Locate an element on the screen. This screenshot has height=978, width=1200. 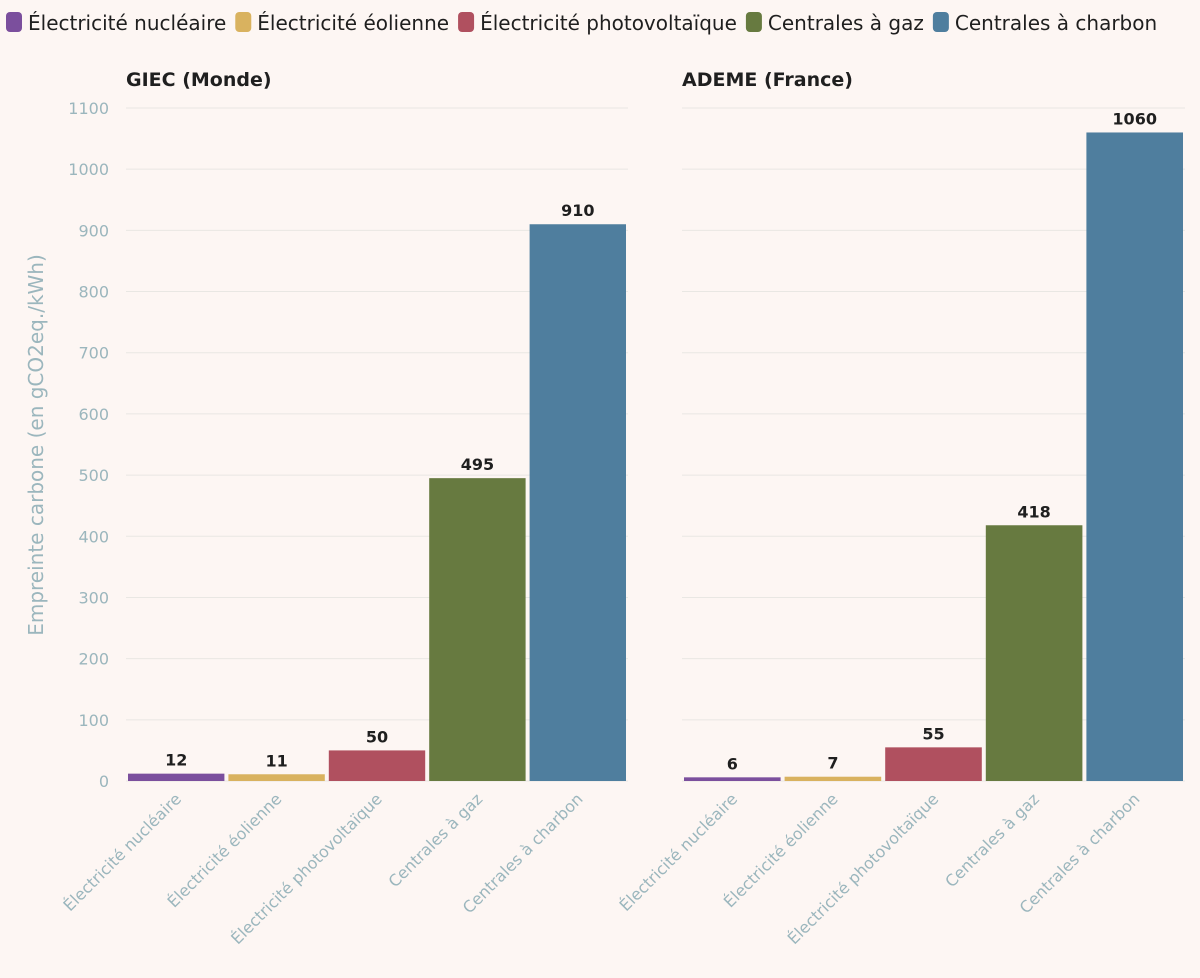
y-tick-600: 600 is located at coordinates (93, 414).